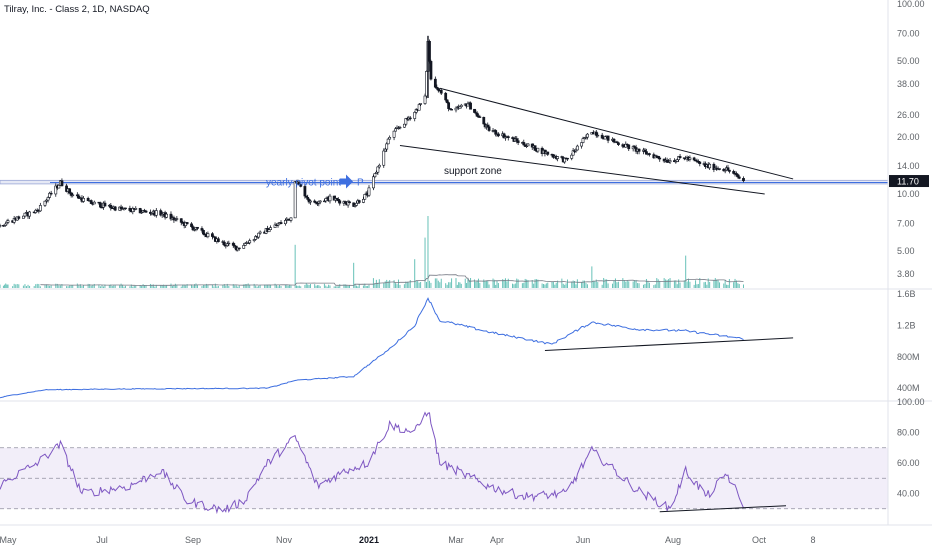 The height and width of the screenshot is (550, 932). I want to click on rsi-trendline, so click(723, 509).